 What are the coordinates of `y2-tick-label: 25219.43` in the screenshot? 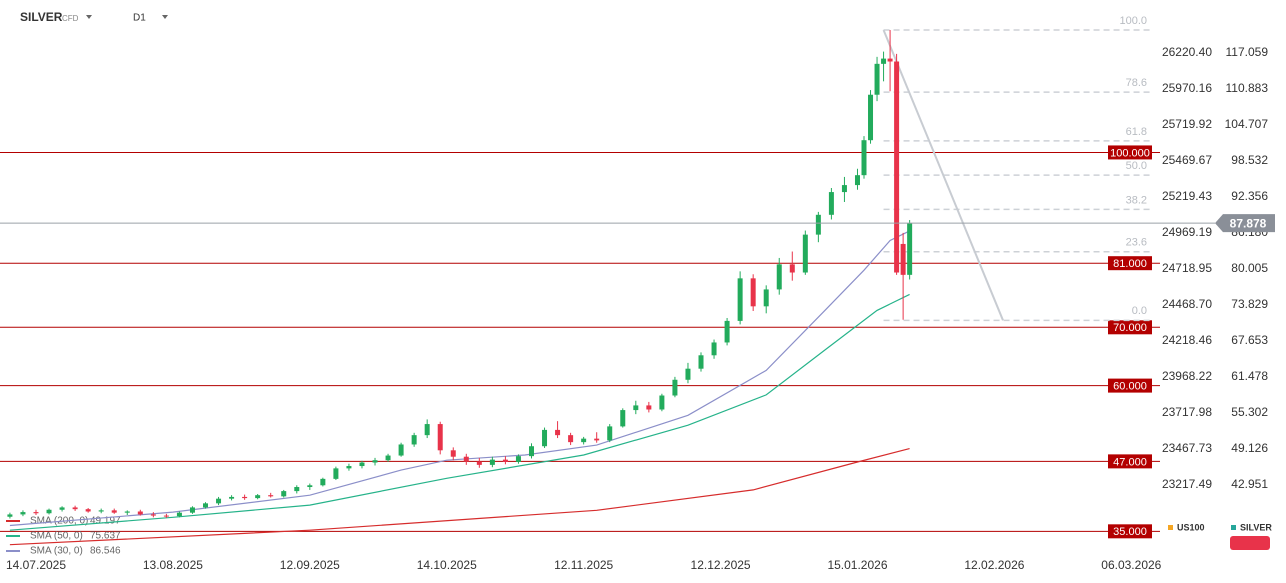 It's located at (1187, 196).